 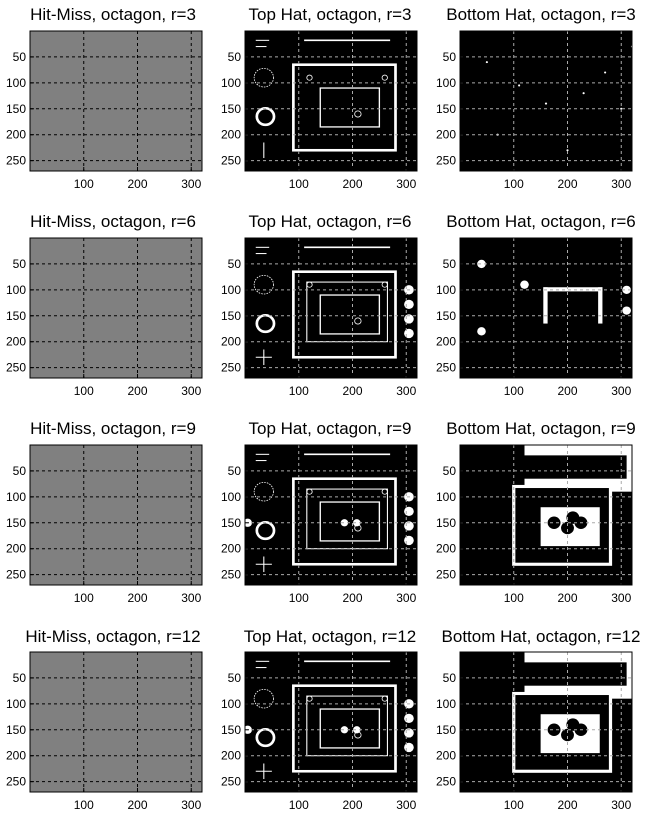 I want to click on panel-title: Top Hat, octagon, r=3, so click(x=329, y=14).